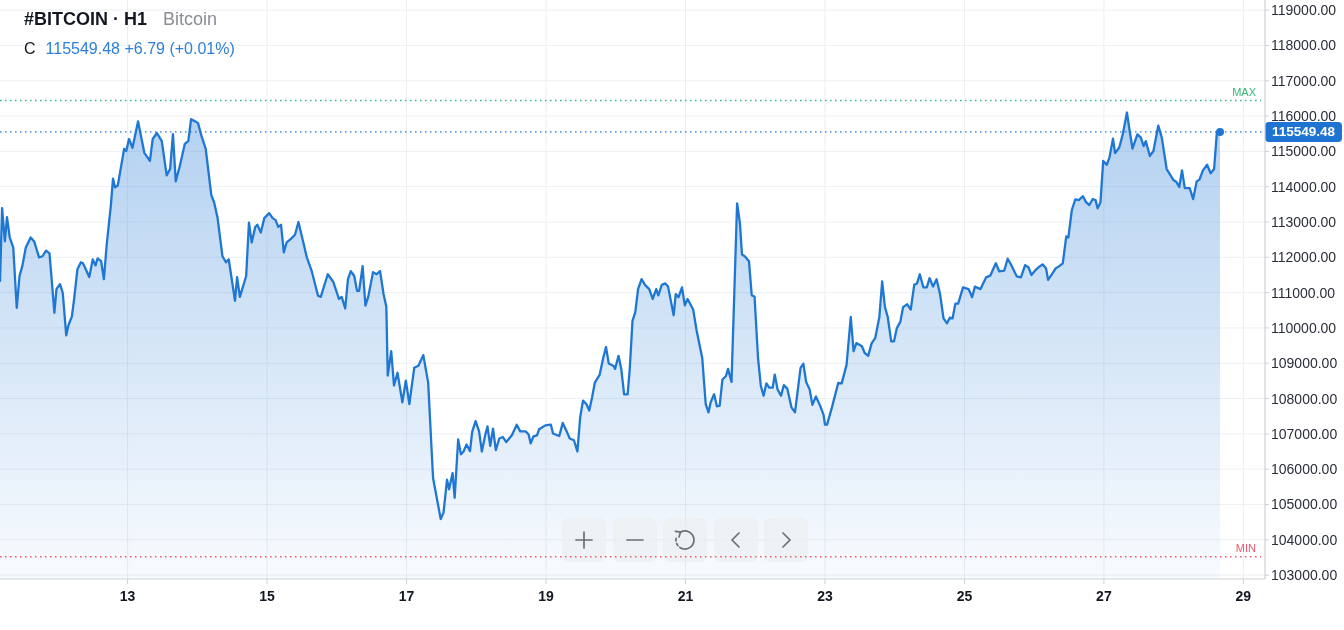 This screenshot has height=630, width=1344. Describe the element at coordinates (1304, 363) in the screenshot. I see `y-tick-label: 109000.00` at that location.